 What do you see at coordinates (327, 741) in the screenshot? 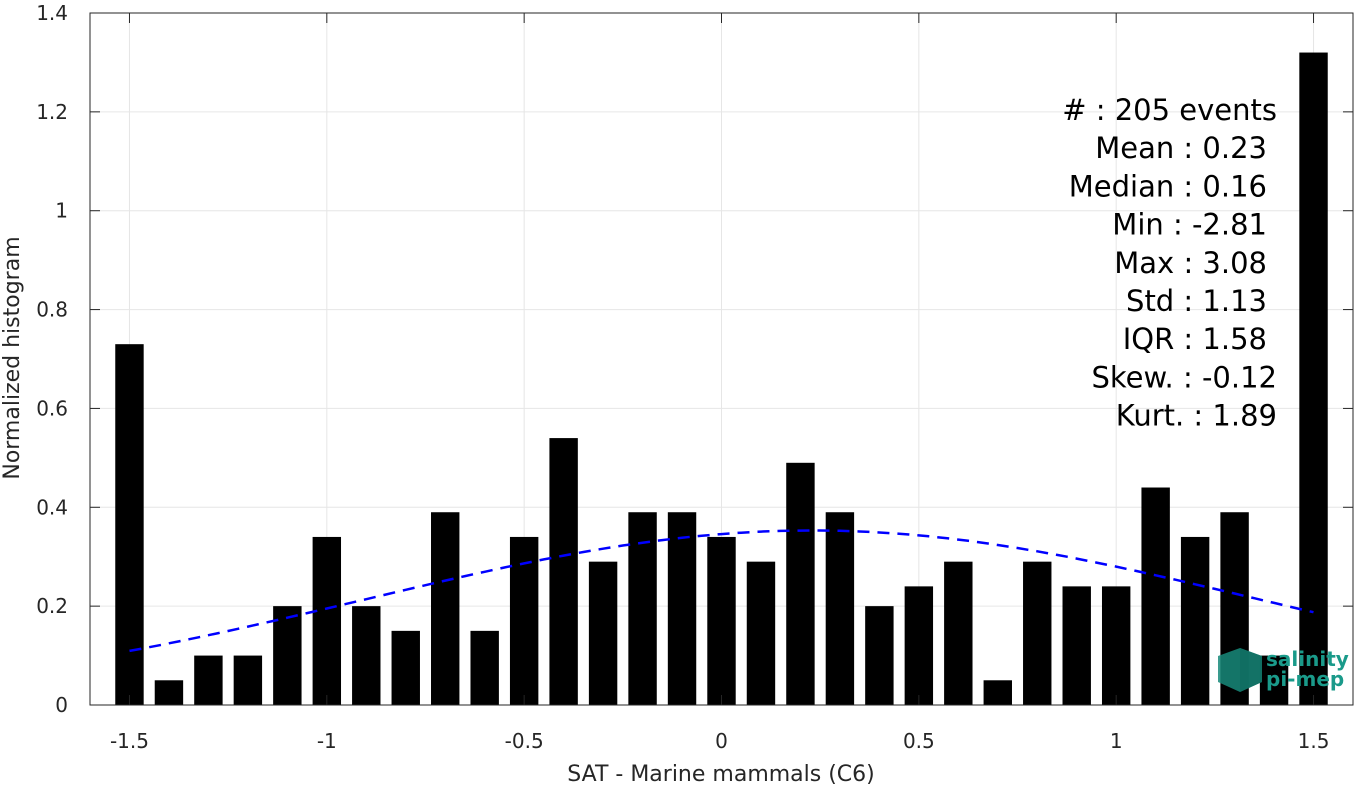
I see `x-tick-label: -1` at bounding box center [327, 741].